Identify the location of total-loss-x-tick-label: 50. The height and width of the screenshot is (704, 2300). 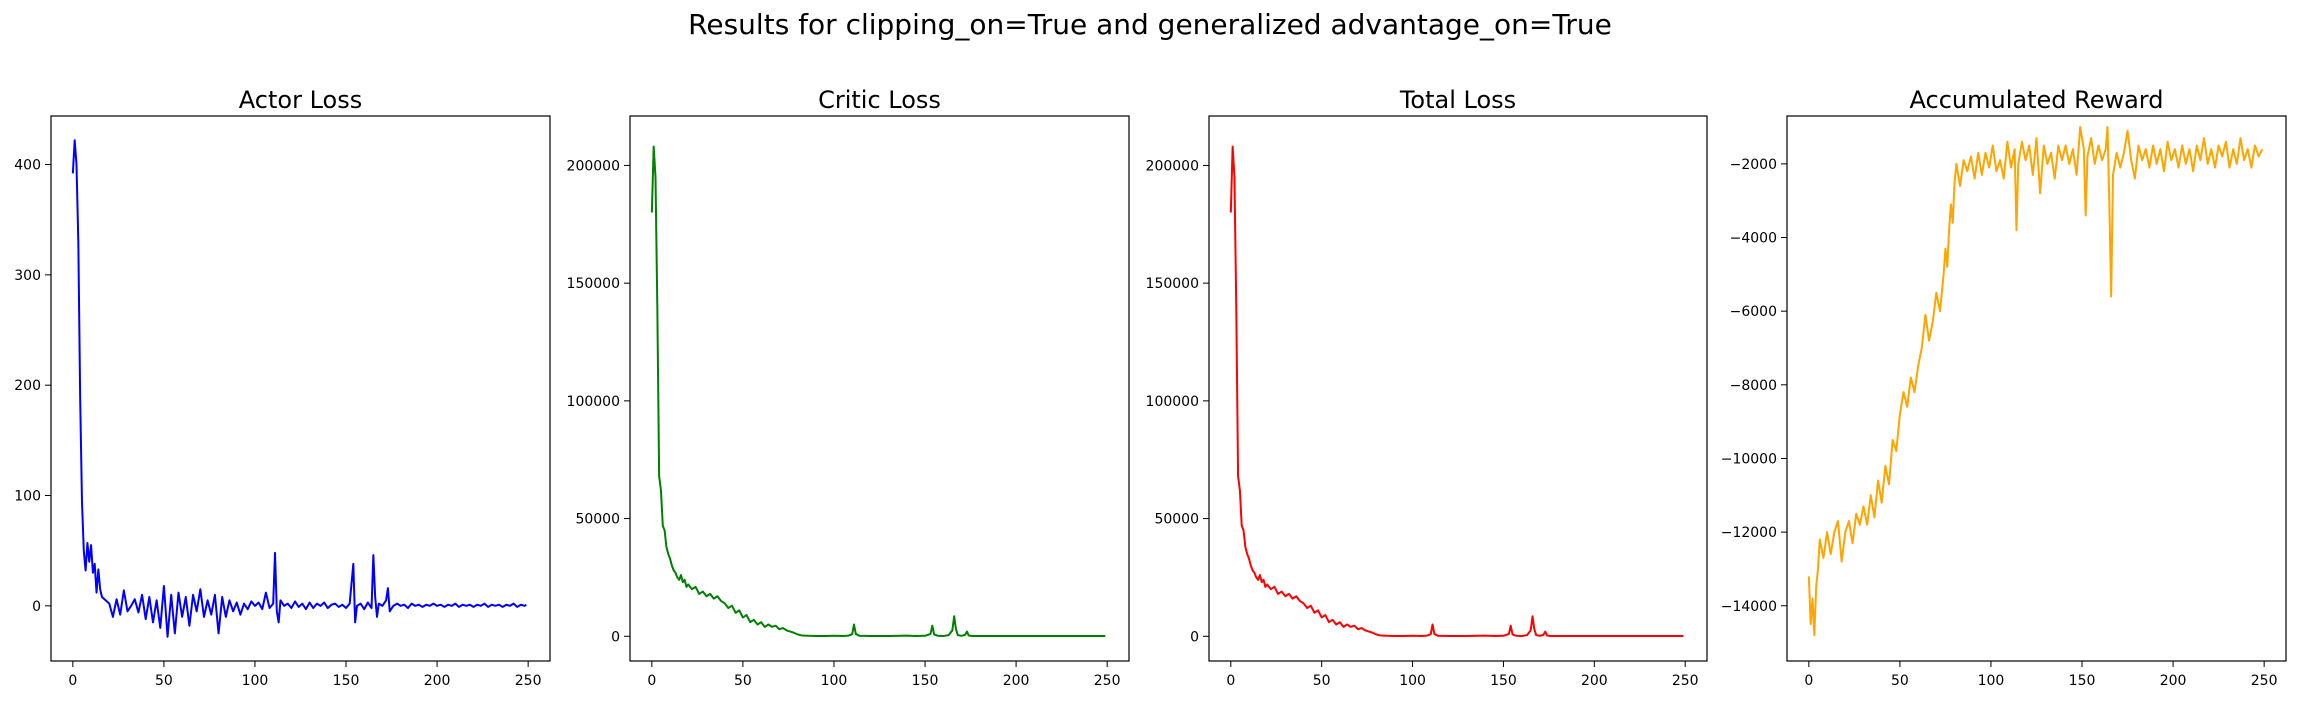
(1322, 681).